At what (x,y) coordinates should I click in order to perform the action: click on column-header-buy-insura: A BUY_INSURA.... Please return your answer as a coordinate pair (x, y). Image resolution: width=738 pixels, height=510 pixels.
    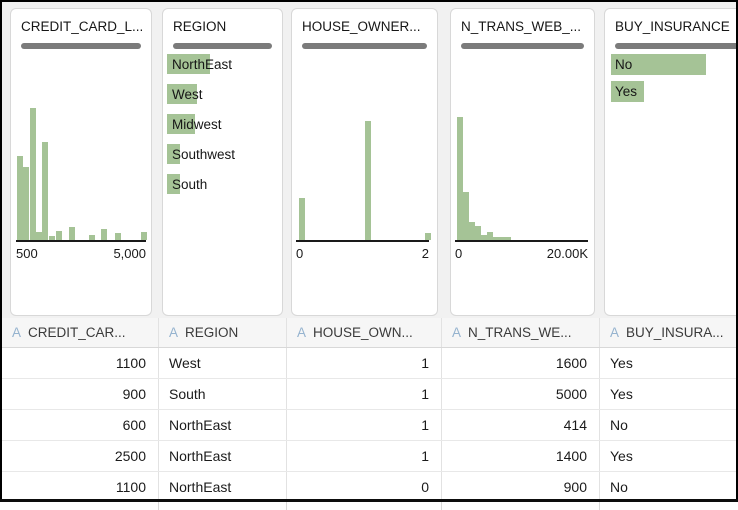
    Looking at the image, I should click on (668, 332).